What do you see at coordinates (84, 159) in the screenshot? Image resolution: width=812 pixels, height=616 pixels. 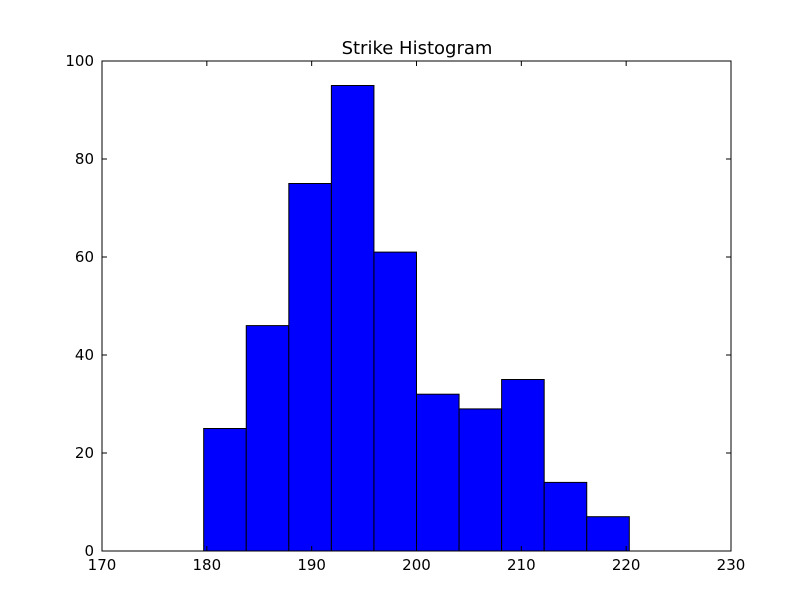 I see `y-tick-label: 80` at bounding box center [84, 159].